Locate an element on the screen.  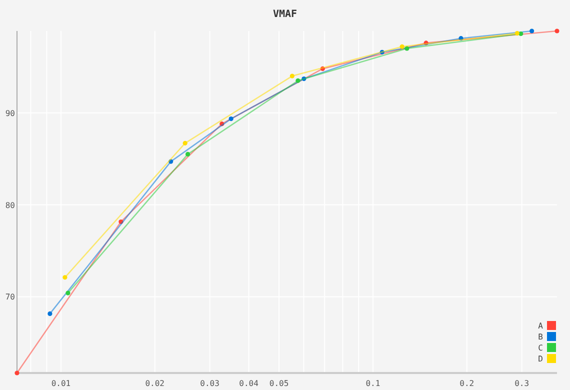
legend-label: C is located at coordinates (541, 348).